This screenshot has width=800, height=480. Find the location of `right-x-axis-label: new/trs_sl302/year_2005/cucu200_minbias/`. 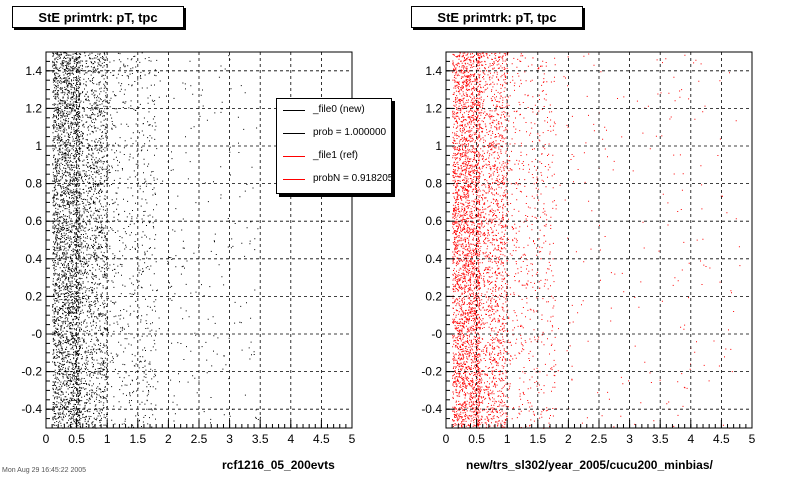

right-x-axis-label: new/trs_sl302/year_2005/cucu200_minbias/ is located at coordinates (589, 465).